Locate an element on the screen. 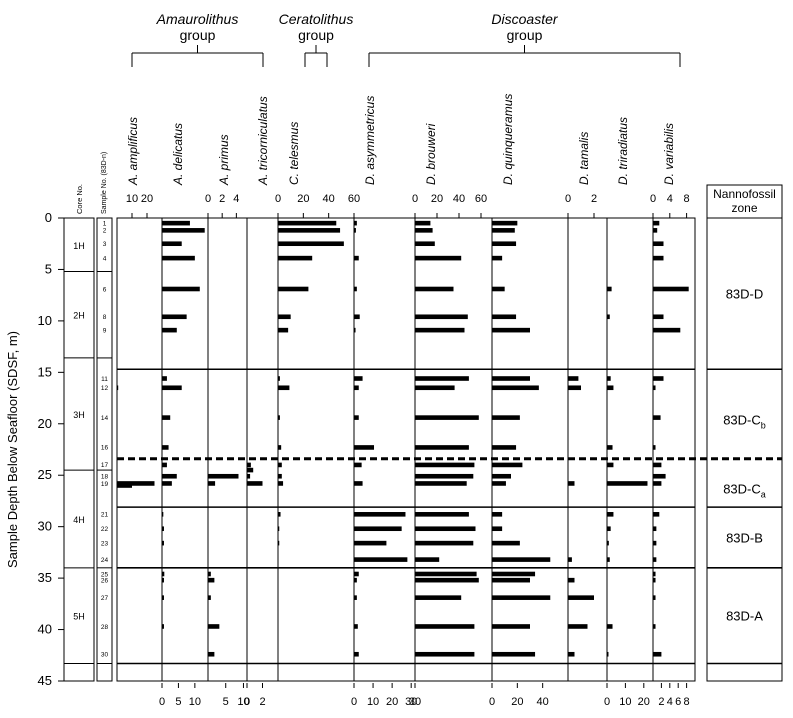 This screenshot has width=793, height=718. taxon-name: A. amplificus is located at coordinates (133, 151).